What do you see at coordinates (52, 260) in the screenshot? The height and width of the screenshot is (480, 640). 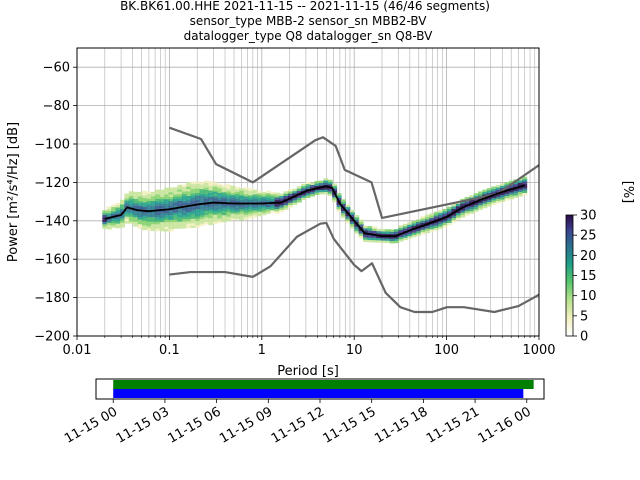 I see `y-tick-label: −160` at bounding box center [52, 260].